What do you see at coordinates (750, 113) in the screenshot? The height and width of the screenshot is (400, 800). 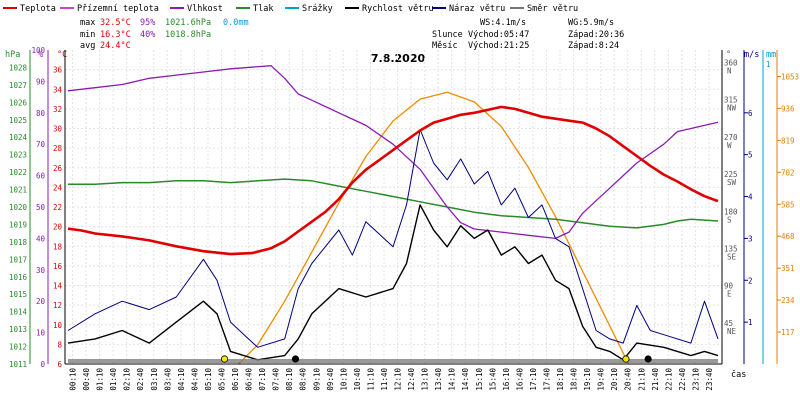 I see `wind-speed-tick-label: 6` at bounding box center [750, 113].